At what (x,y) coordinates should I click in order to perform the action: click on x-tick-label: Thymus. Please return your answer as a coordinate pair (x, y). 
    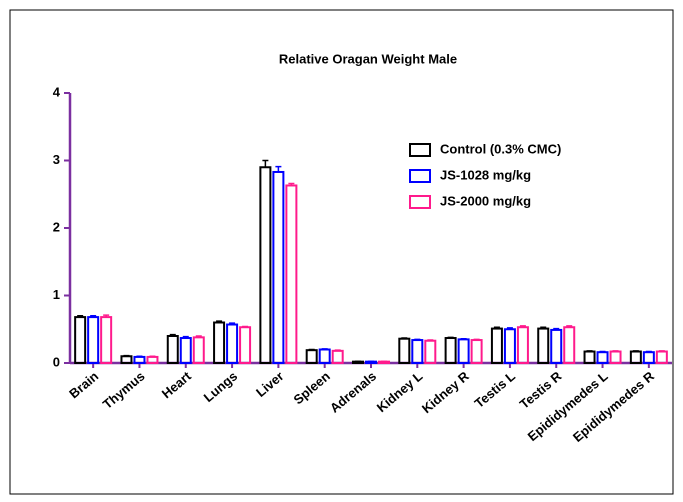
    Looking at the image, I should click on (124, 390).